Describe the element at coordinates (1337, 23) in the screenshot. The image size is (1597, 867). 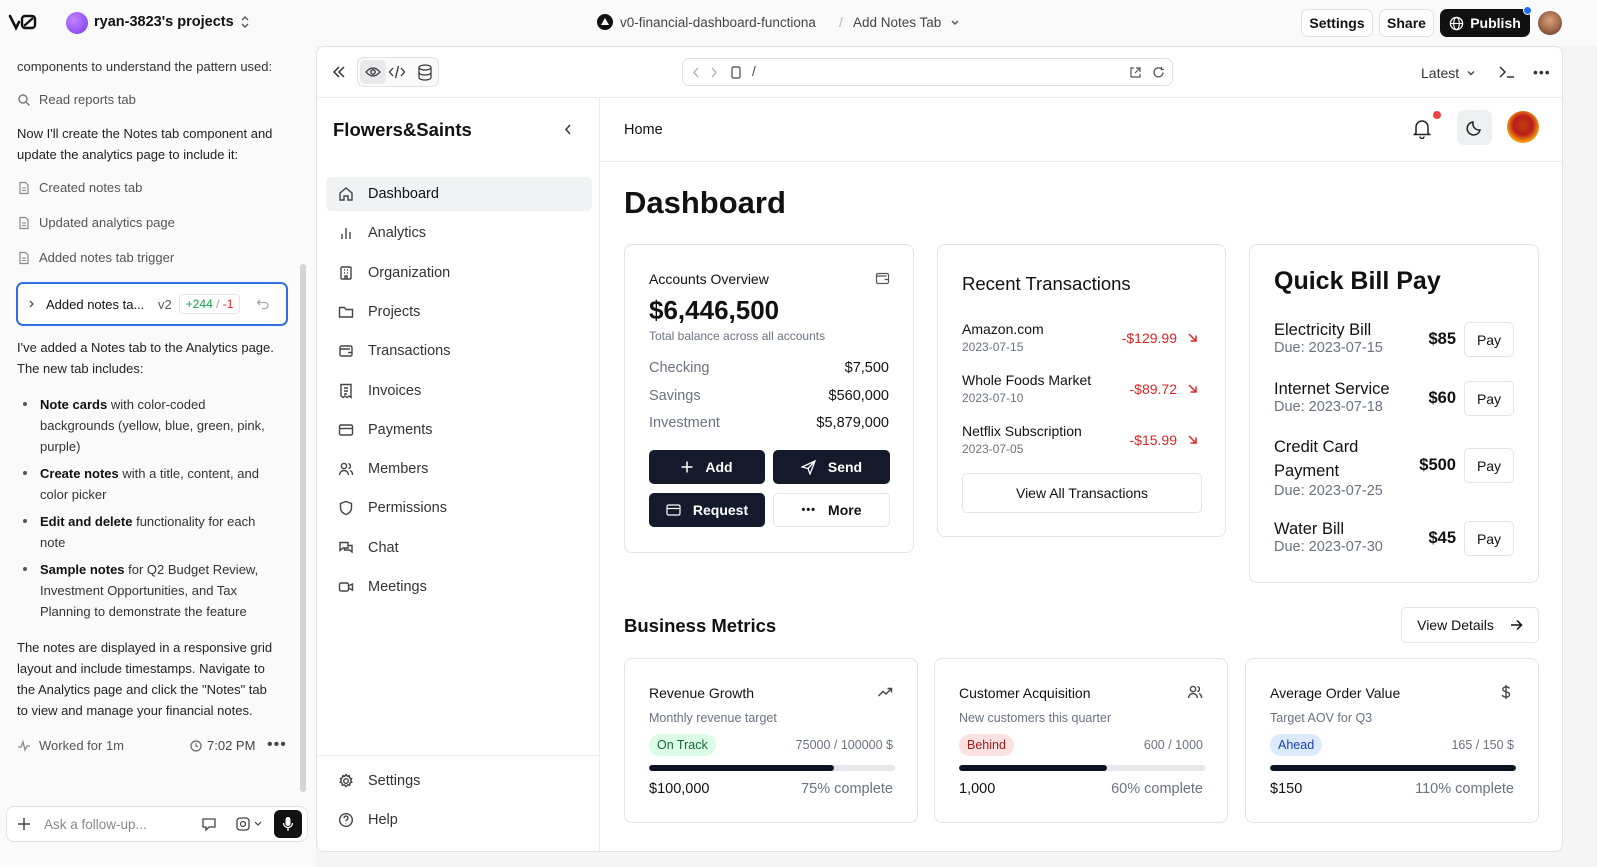
I see `settings-button: Settings` at that location.